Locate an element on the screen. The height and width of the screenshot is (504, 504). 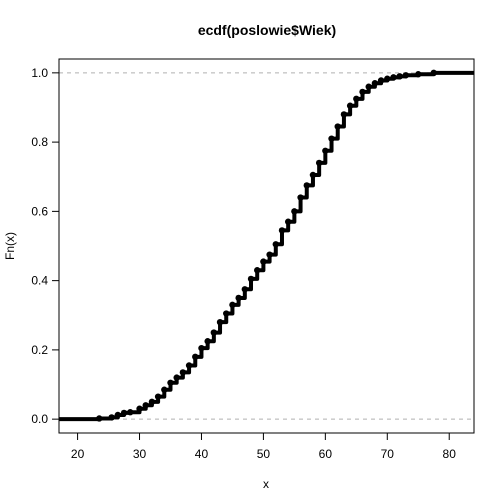
x-tick-label: 60 is located at coordinates (326, 454).